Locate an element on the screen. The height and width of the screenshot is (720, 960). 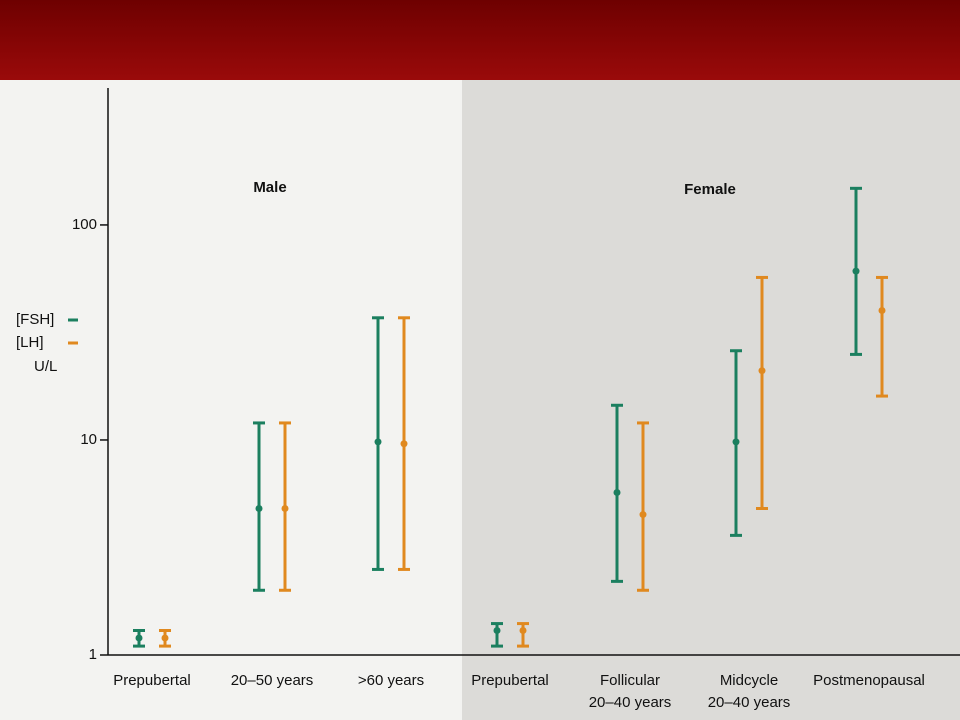
y-tick-label: 1 is located at coordinates (93, 654).